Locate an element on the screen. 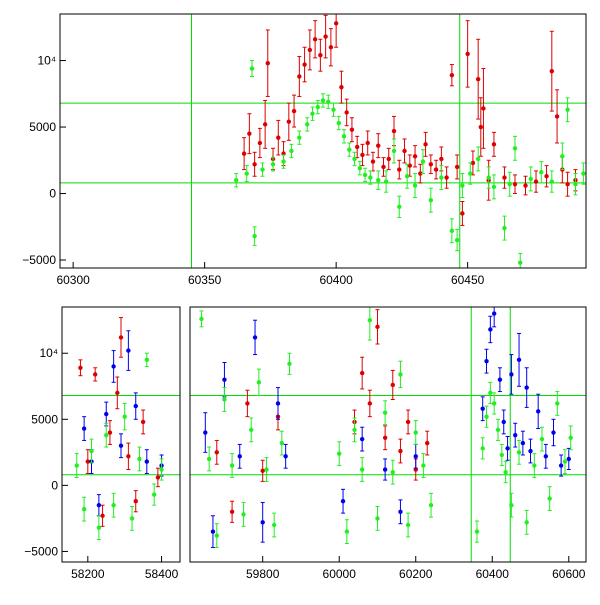  bottom-y-tick-label: 10⁴ is located at coordinates (48, 353).